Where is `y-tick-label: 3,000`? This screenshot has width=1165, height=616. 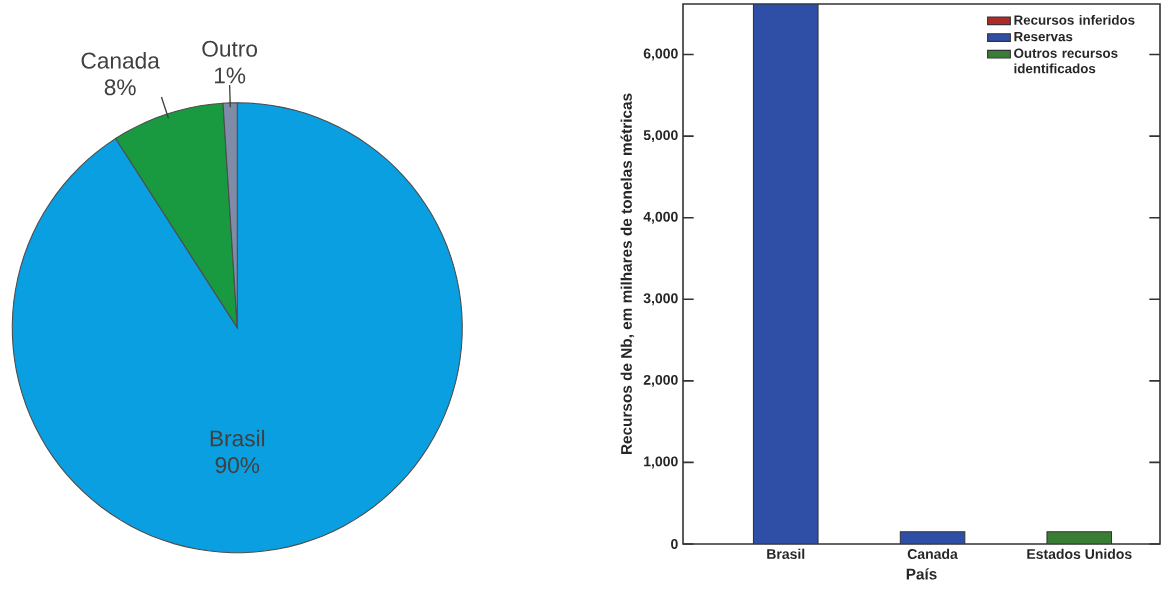
y-tick-label: 3,000 is located at coordinates (660, 299).